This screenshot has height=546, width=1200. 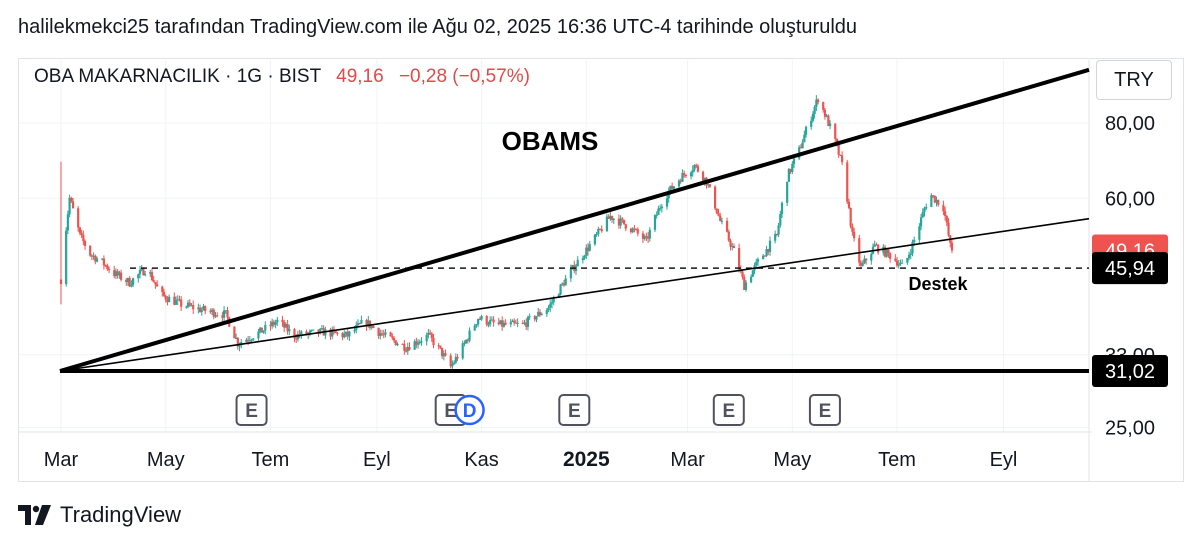 I want to click on tradingview-brand: TradingView, so click(x=99, y=515).